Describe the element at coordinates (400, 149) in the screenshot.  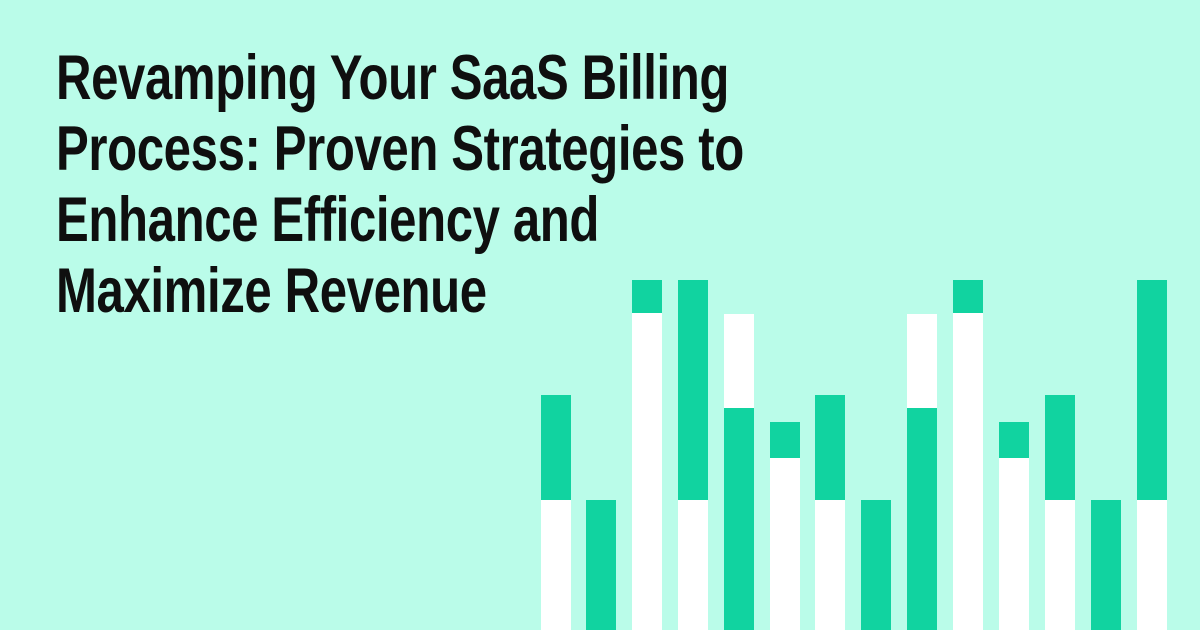
I see `title-line-2: Process: Proven Strategies to` at that location.